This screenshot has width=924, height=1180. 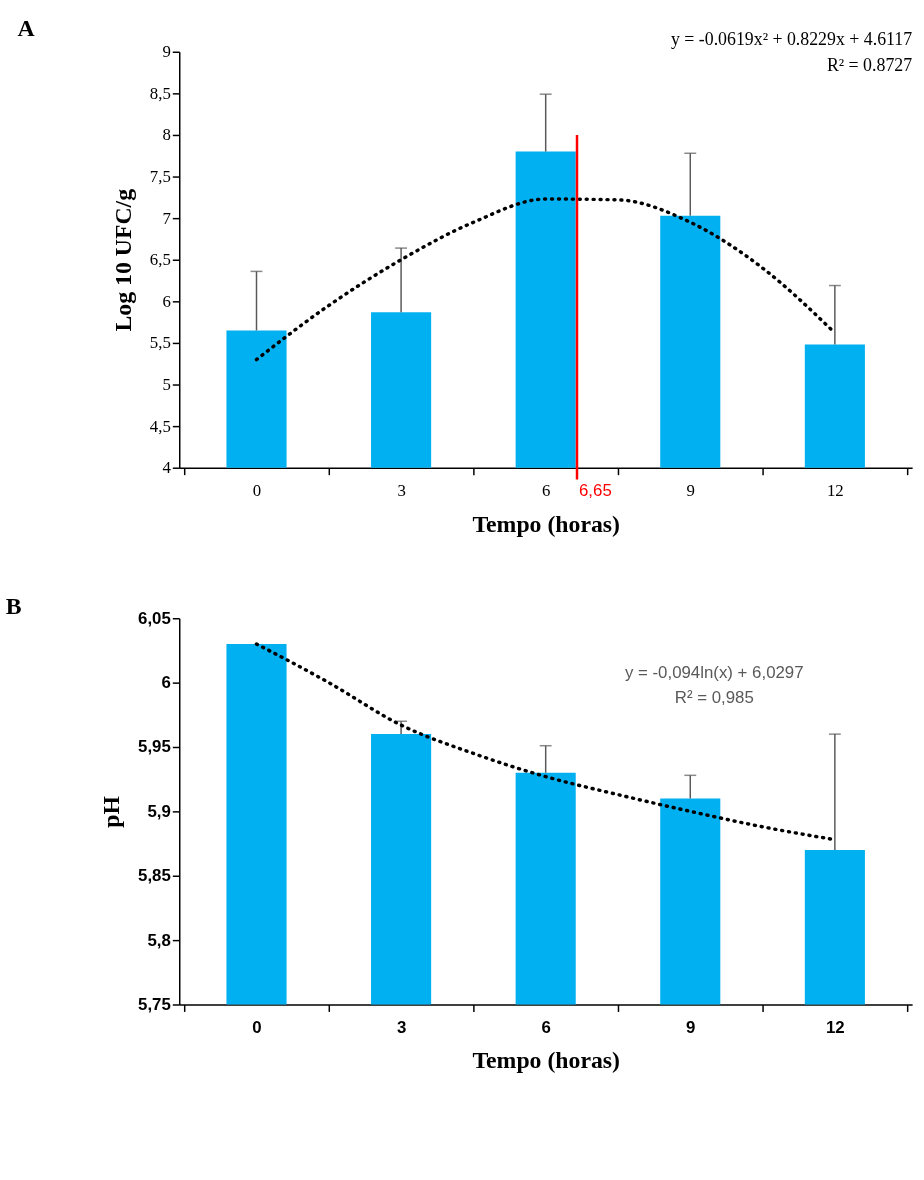 I want to click on y-tick-label: 5, so click(x=166, y=384).